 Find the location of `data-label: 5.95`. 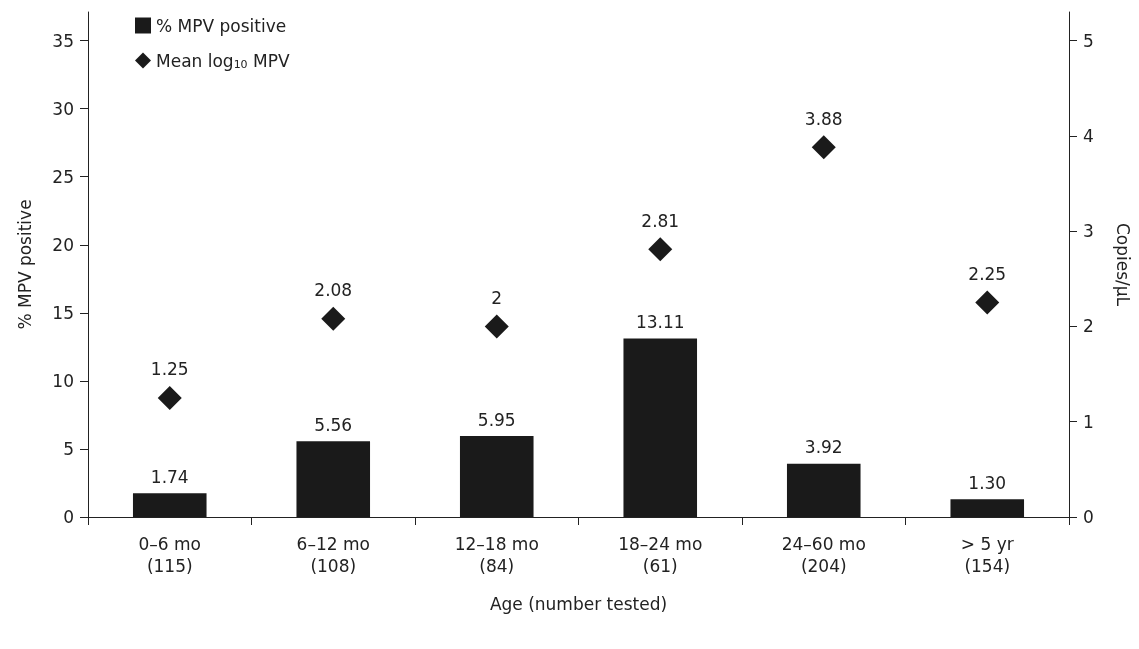

data-label: 5.95 is located at coordinates (496, 419).